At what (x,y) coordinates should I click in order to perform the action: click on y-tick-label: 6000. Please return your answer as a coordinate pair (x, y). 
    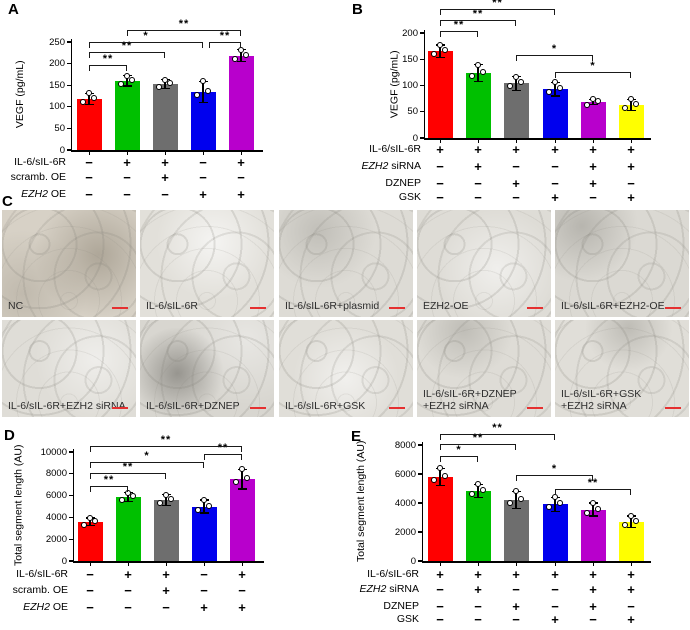
    Looking at the image, I should click on (405, 474).